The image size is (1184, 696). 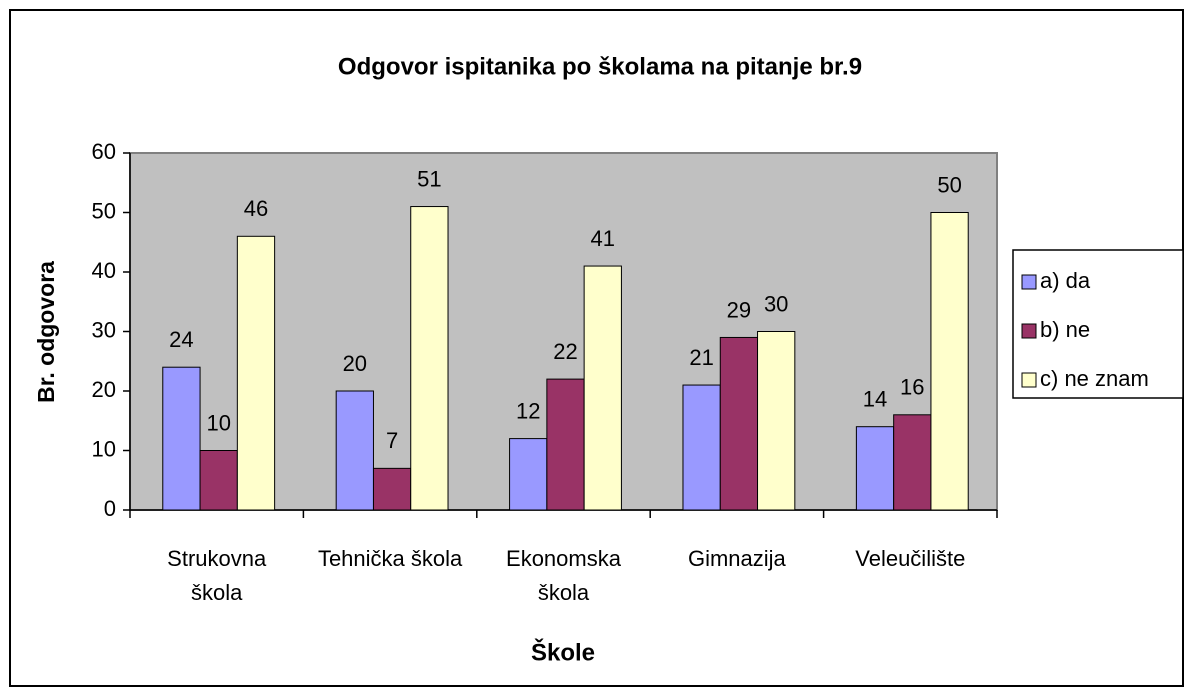 What do you see at coordinates (429, 178) in the screenshot?
I see `data-label: 51` at bounding box center [429, 178].